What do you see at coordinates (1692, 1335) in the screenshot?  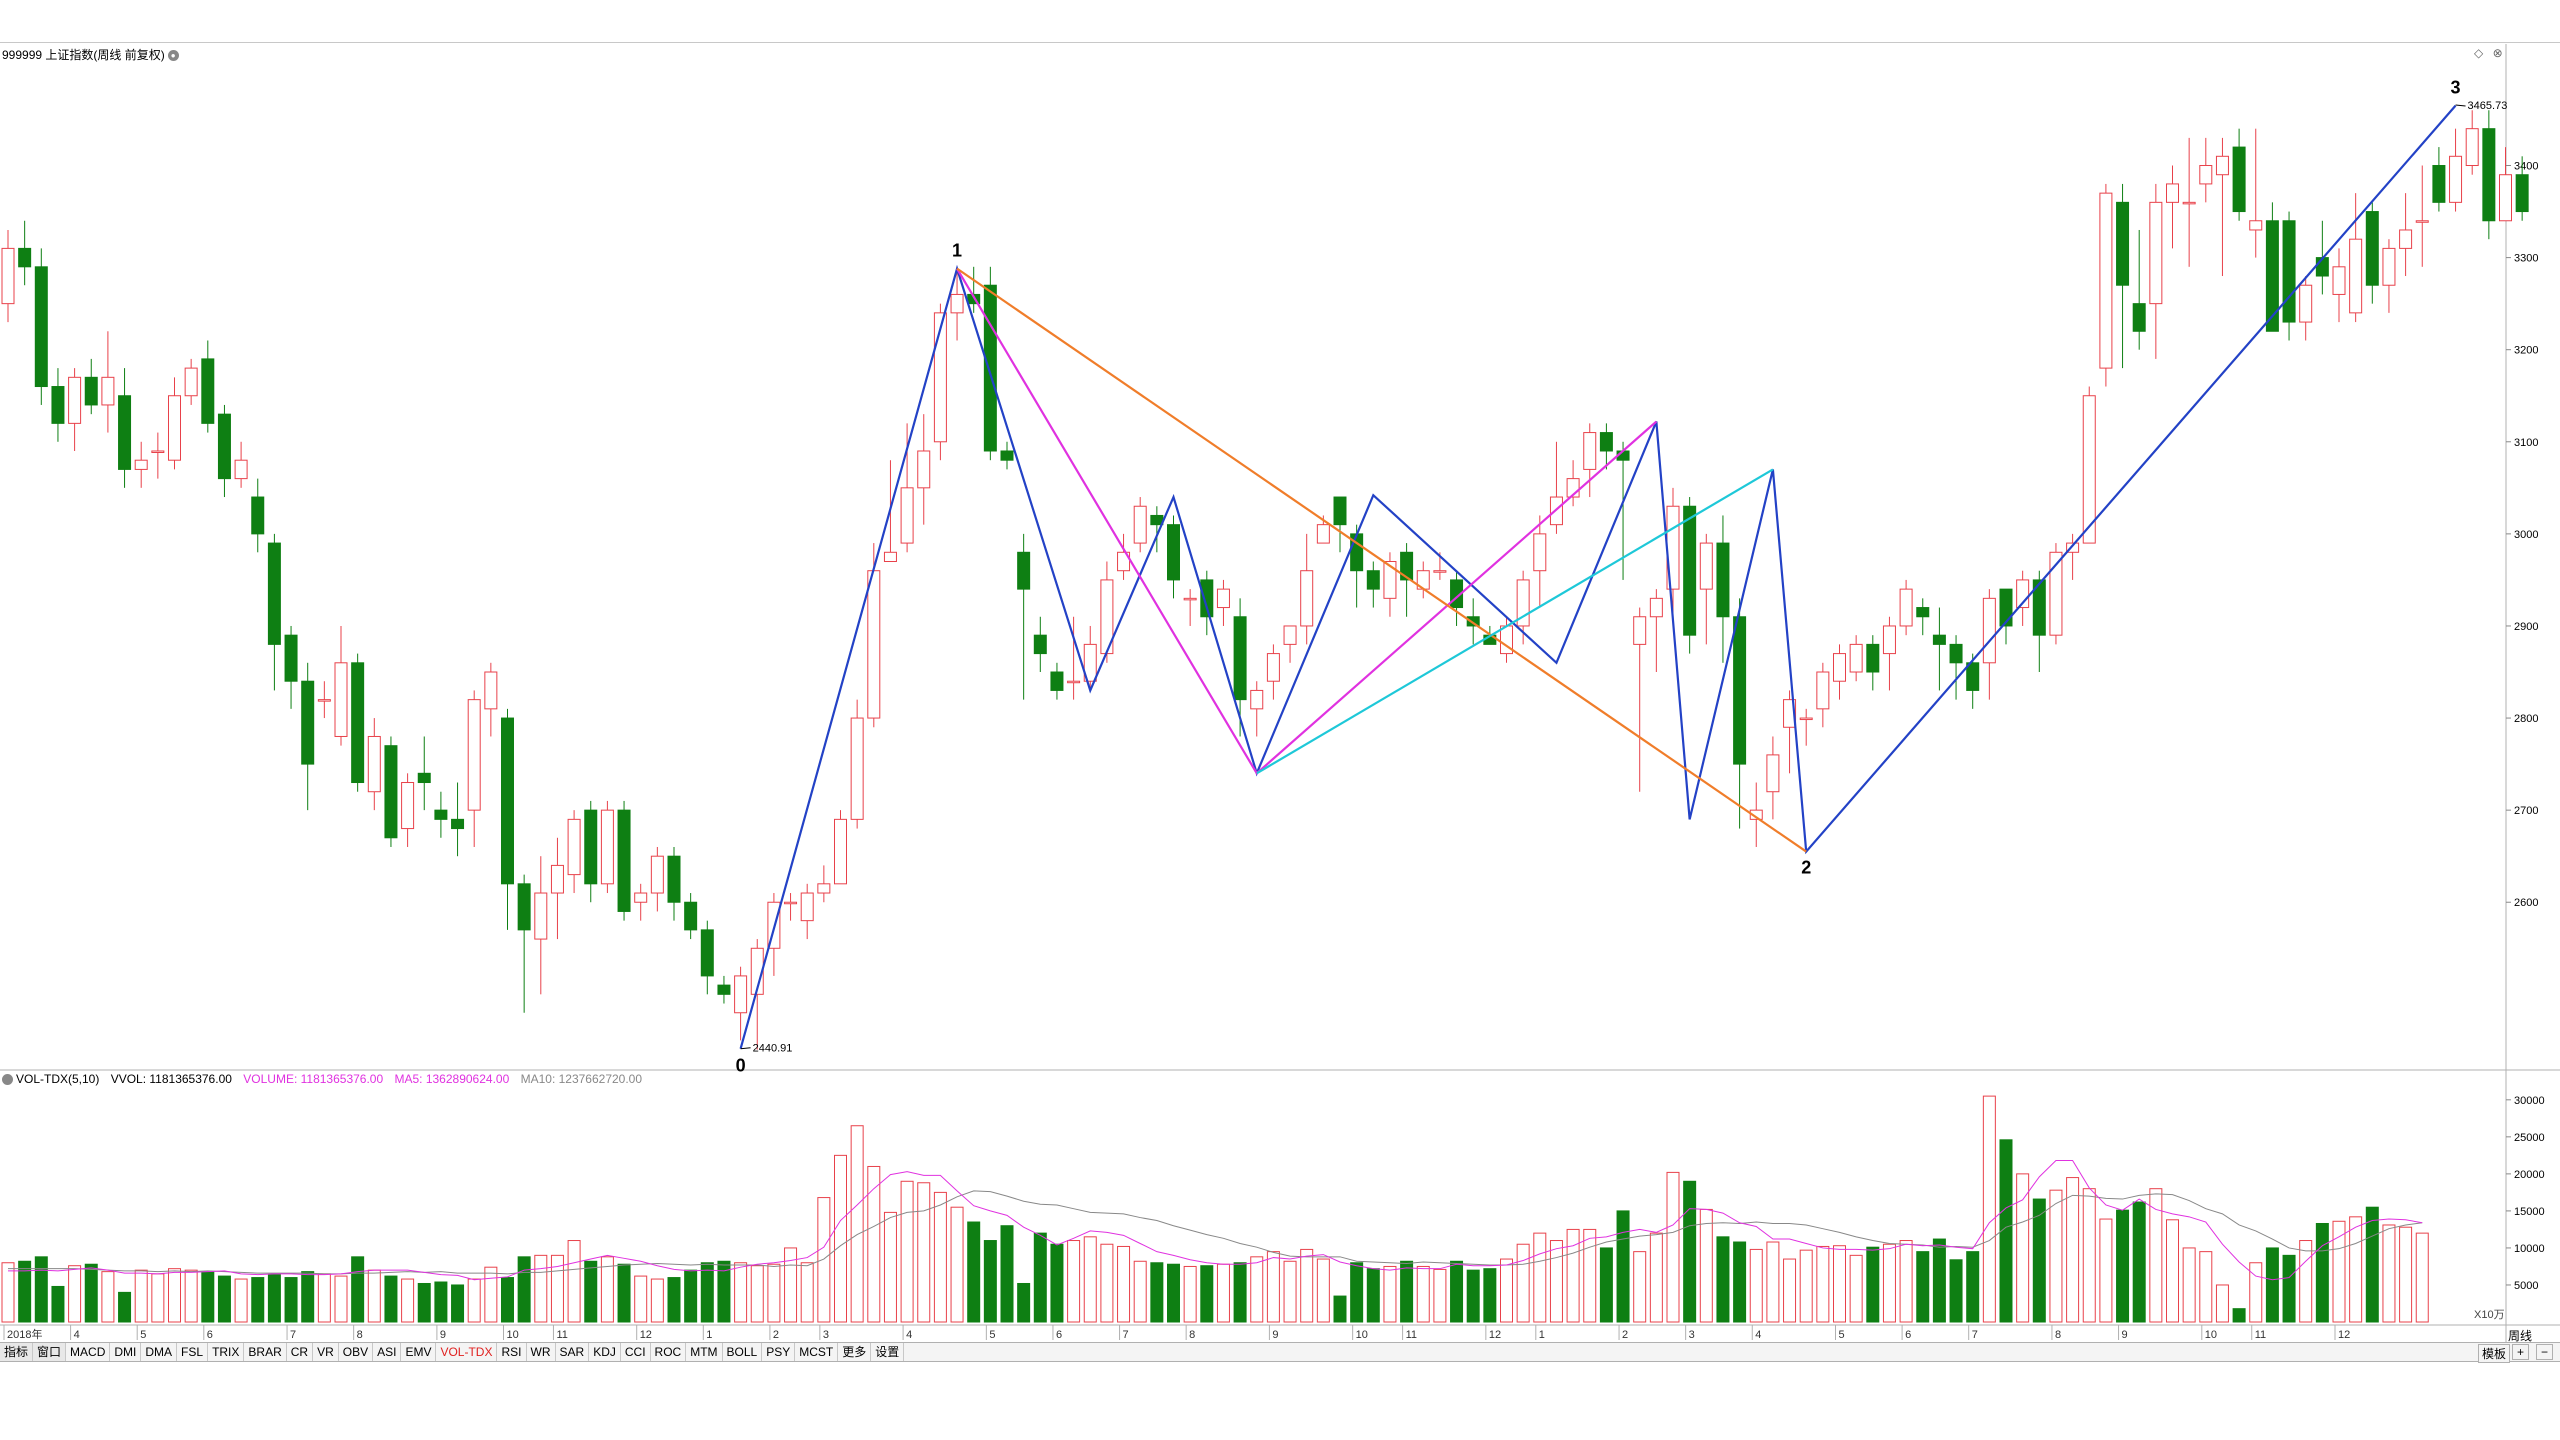 I see `time-tick-label: 3` at bounding box center [1692, 1335].